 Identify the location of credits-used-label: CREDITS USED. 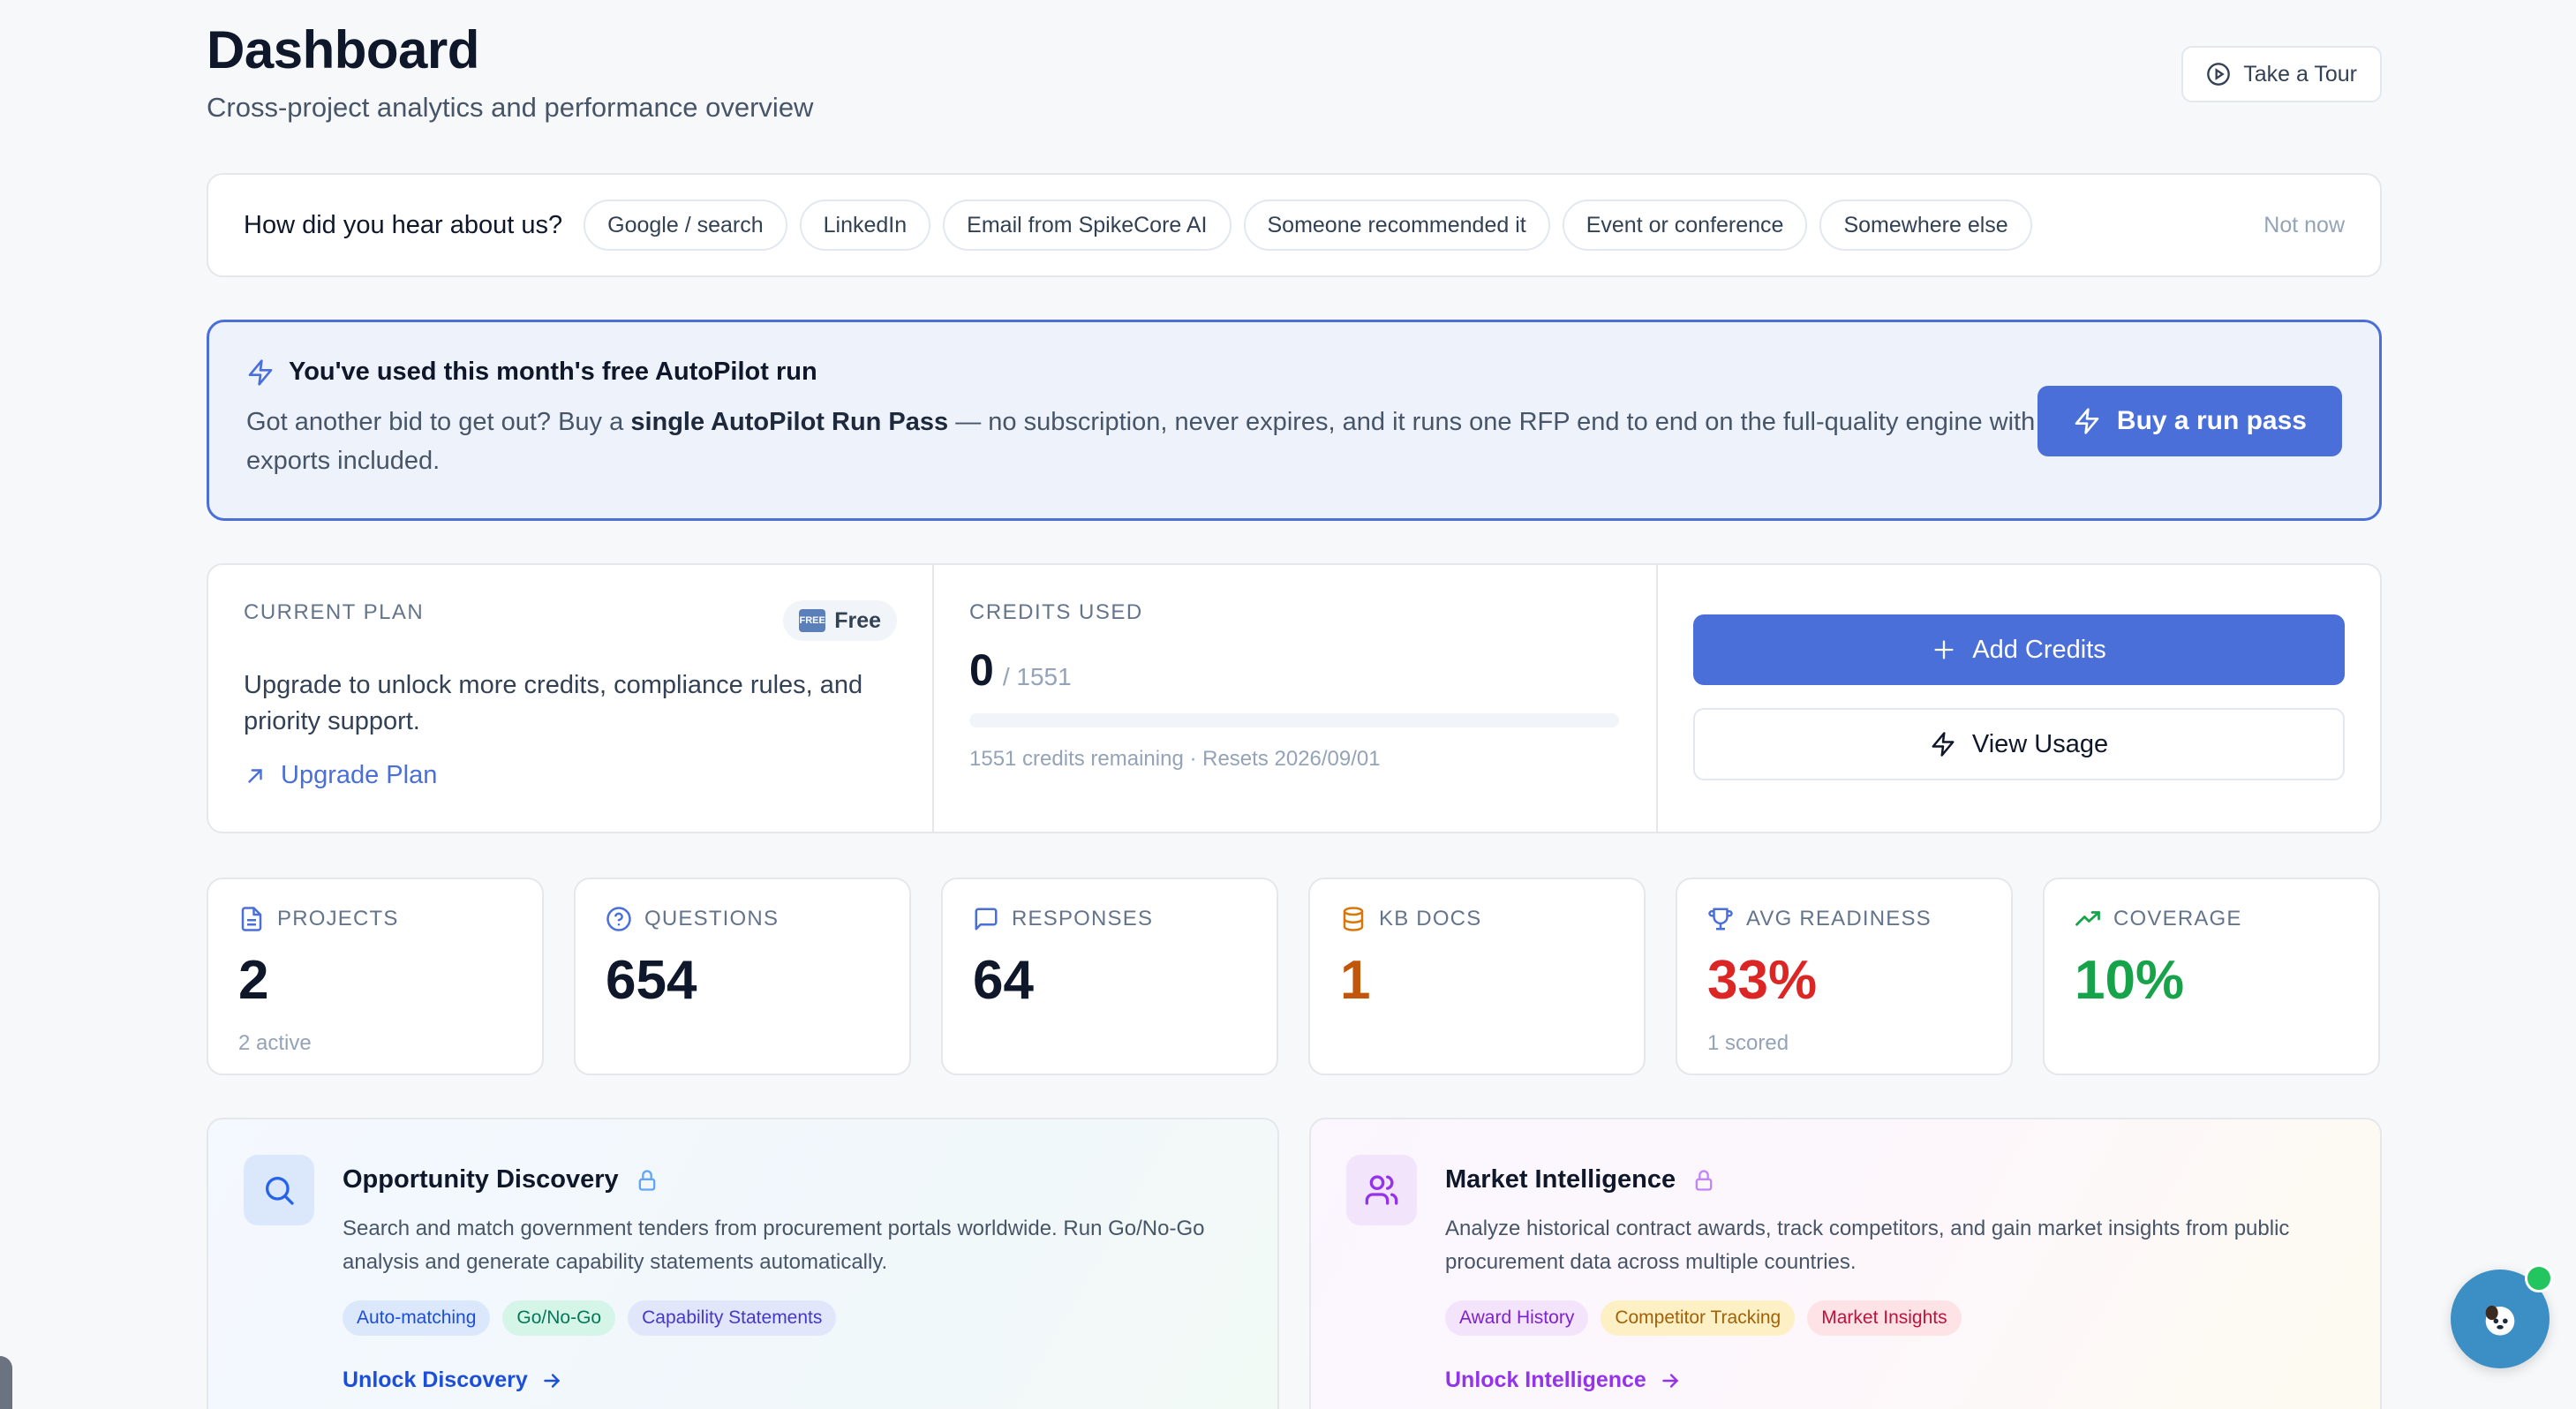
(1056, 612).